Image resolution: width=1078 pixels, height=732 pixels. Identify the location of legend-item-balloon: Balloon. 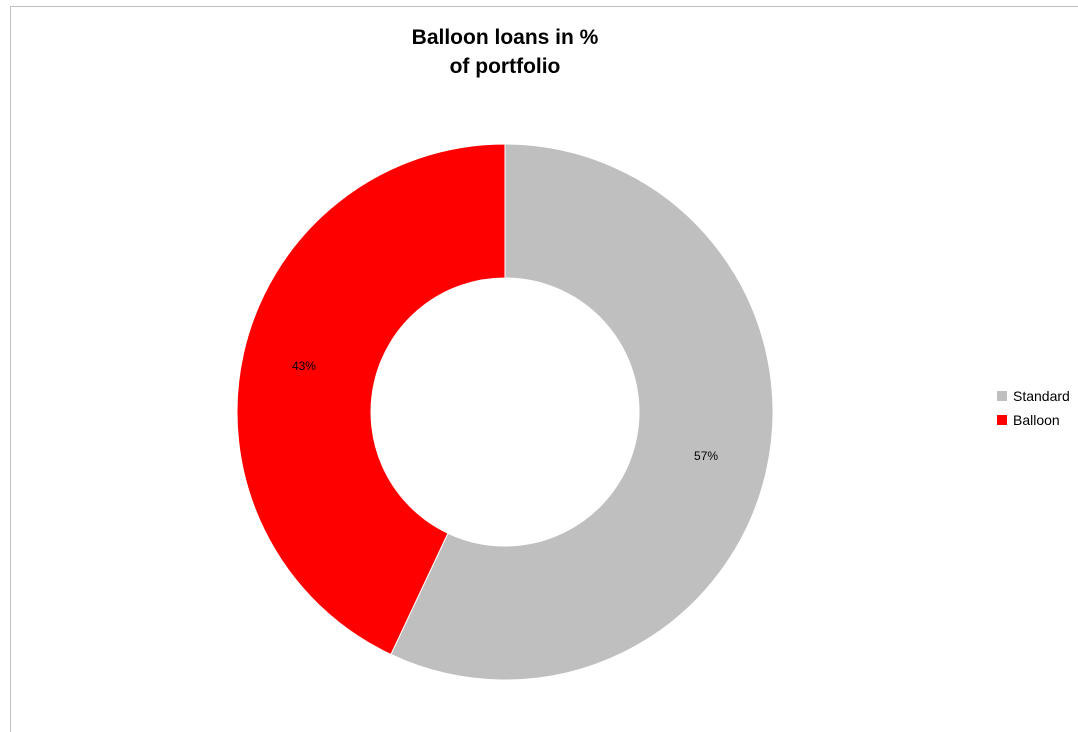
(1033, 420).